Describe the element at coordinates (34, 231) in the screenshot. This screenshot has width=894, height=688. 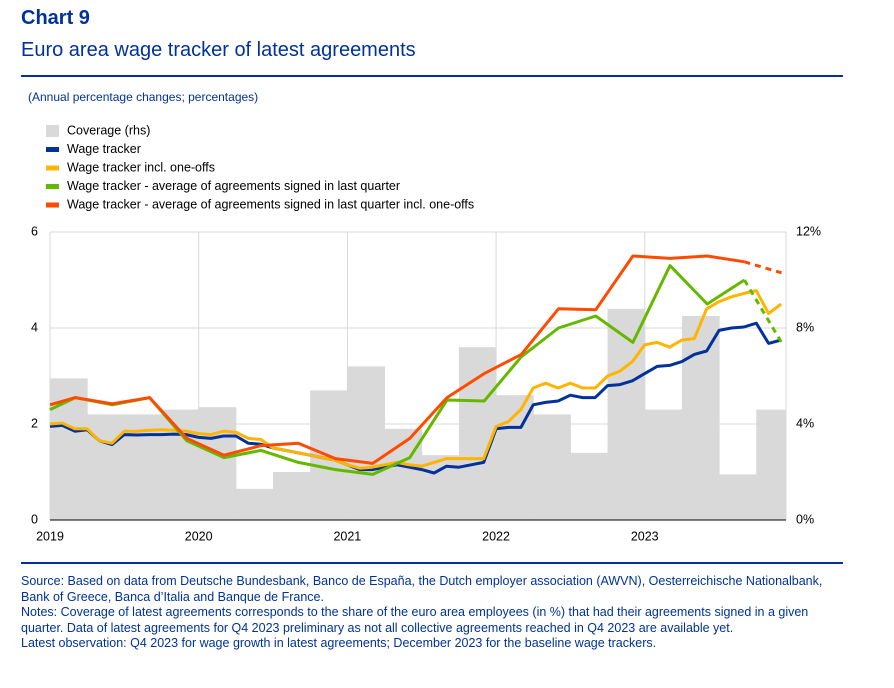
I see `y-tick-label: 6` at that location.